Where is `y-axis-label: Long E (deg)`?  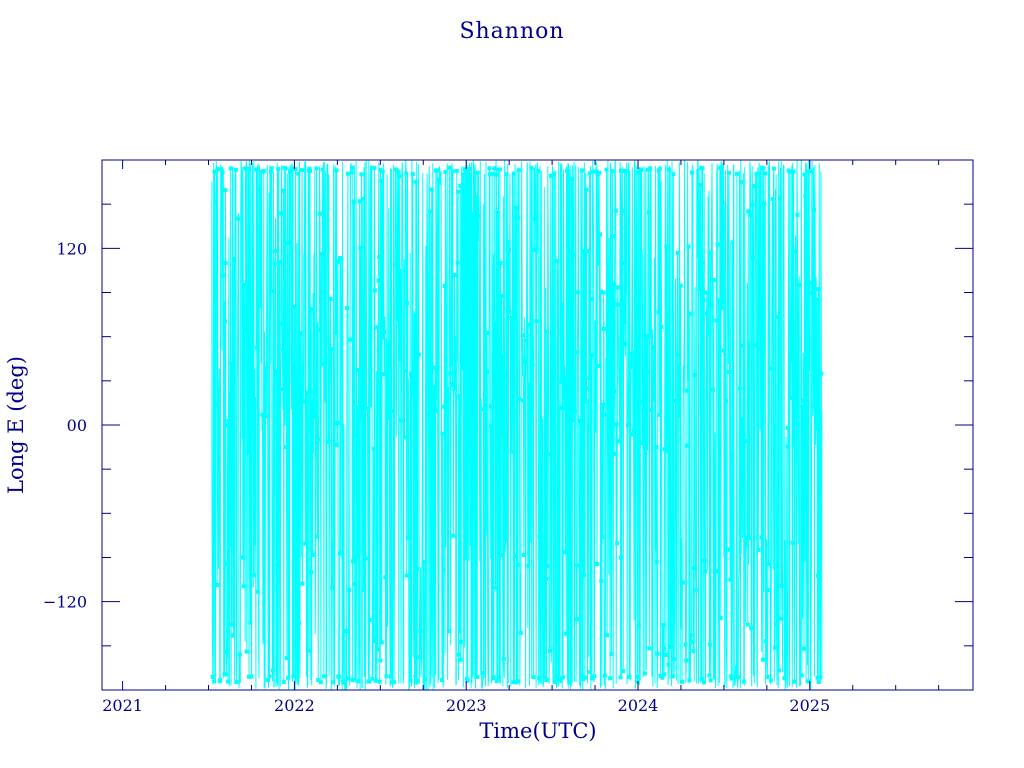 y-axis-label: Long E (deg) is located at coordinates (16, 425).